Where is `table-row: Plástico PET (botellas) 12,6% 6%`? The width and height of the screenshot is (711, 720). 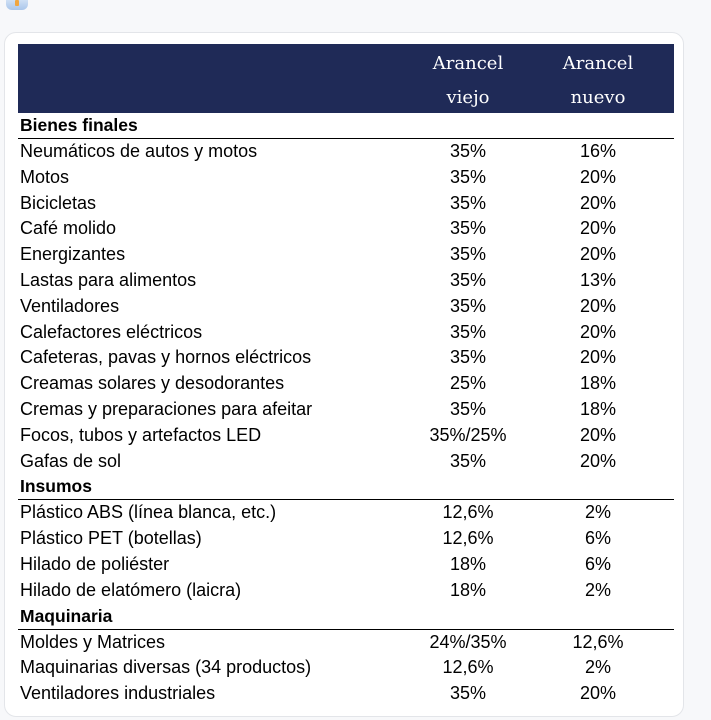
table-row: Plástico PET (botellas) 12,6% 6% is located at coordinates (346, 539).